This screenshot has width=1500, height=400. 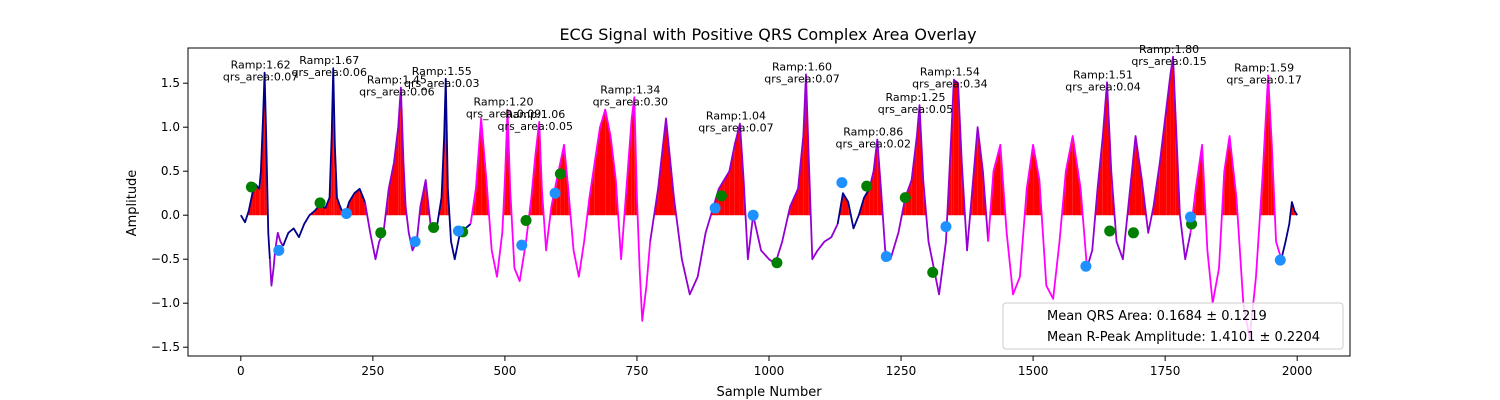 I want to click on r-peak-ramp-label: Ramp:1.60, so click(x=802, y=66).